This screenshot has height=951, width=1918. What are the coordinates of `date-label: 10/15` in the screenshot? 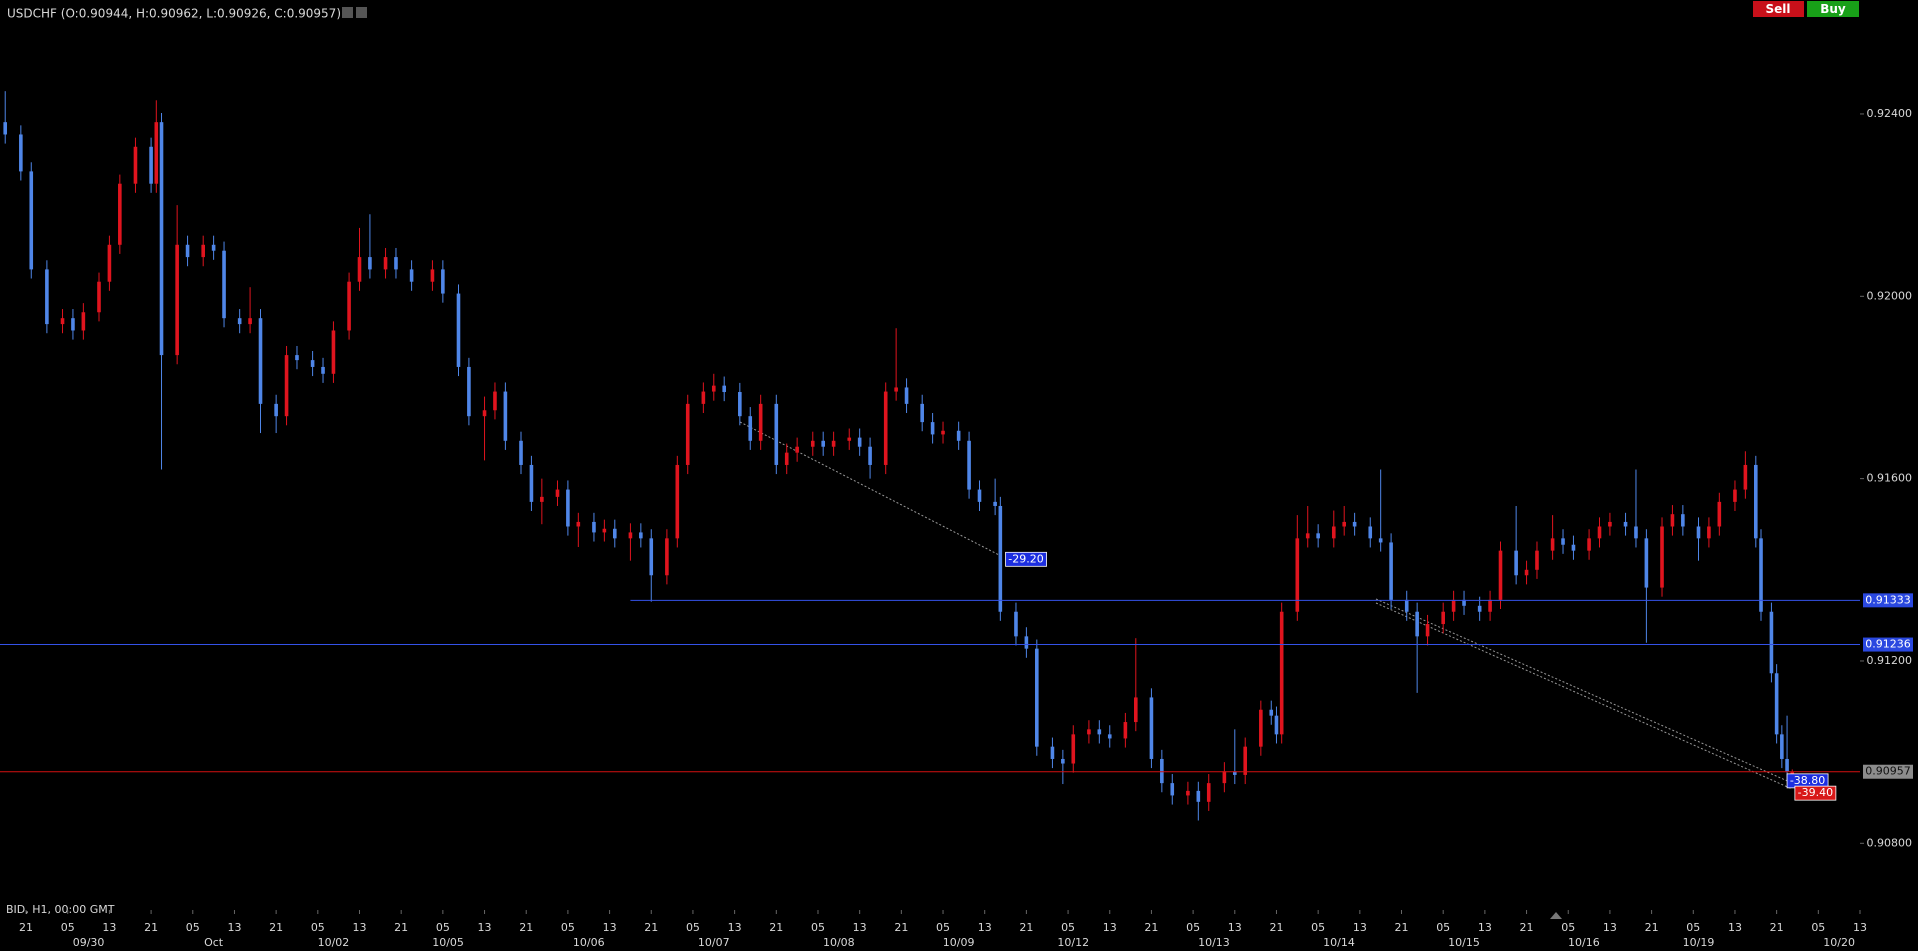 It's located at (1464, 942).